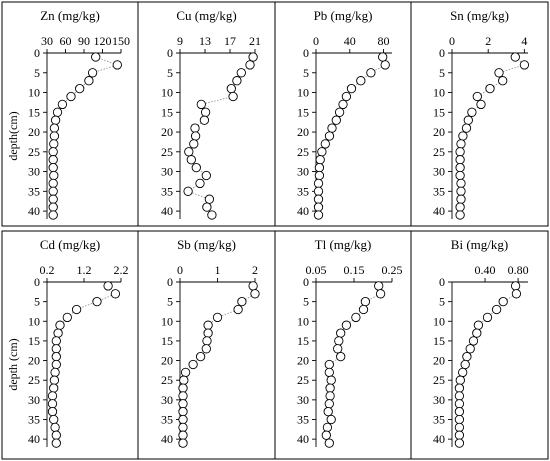 The height and width of the screenshot is (461, 550). What do you see at coordinates (121, 41) in the screenshot?
I see `x-tick-label: 150` at bounding box center [121, 41].